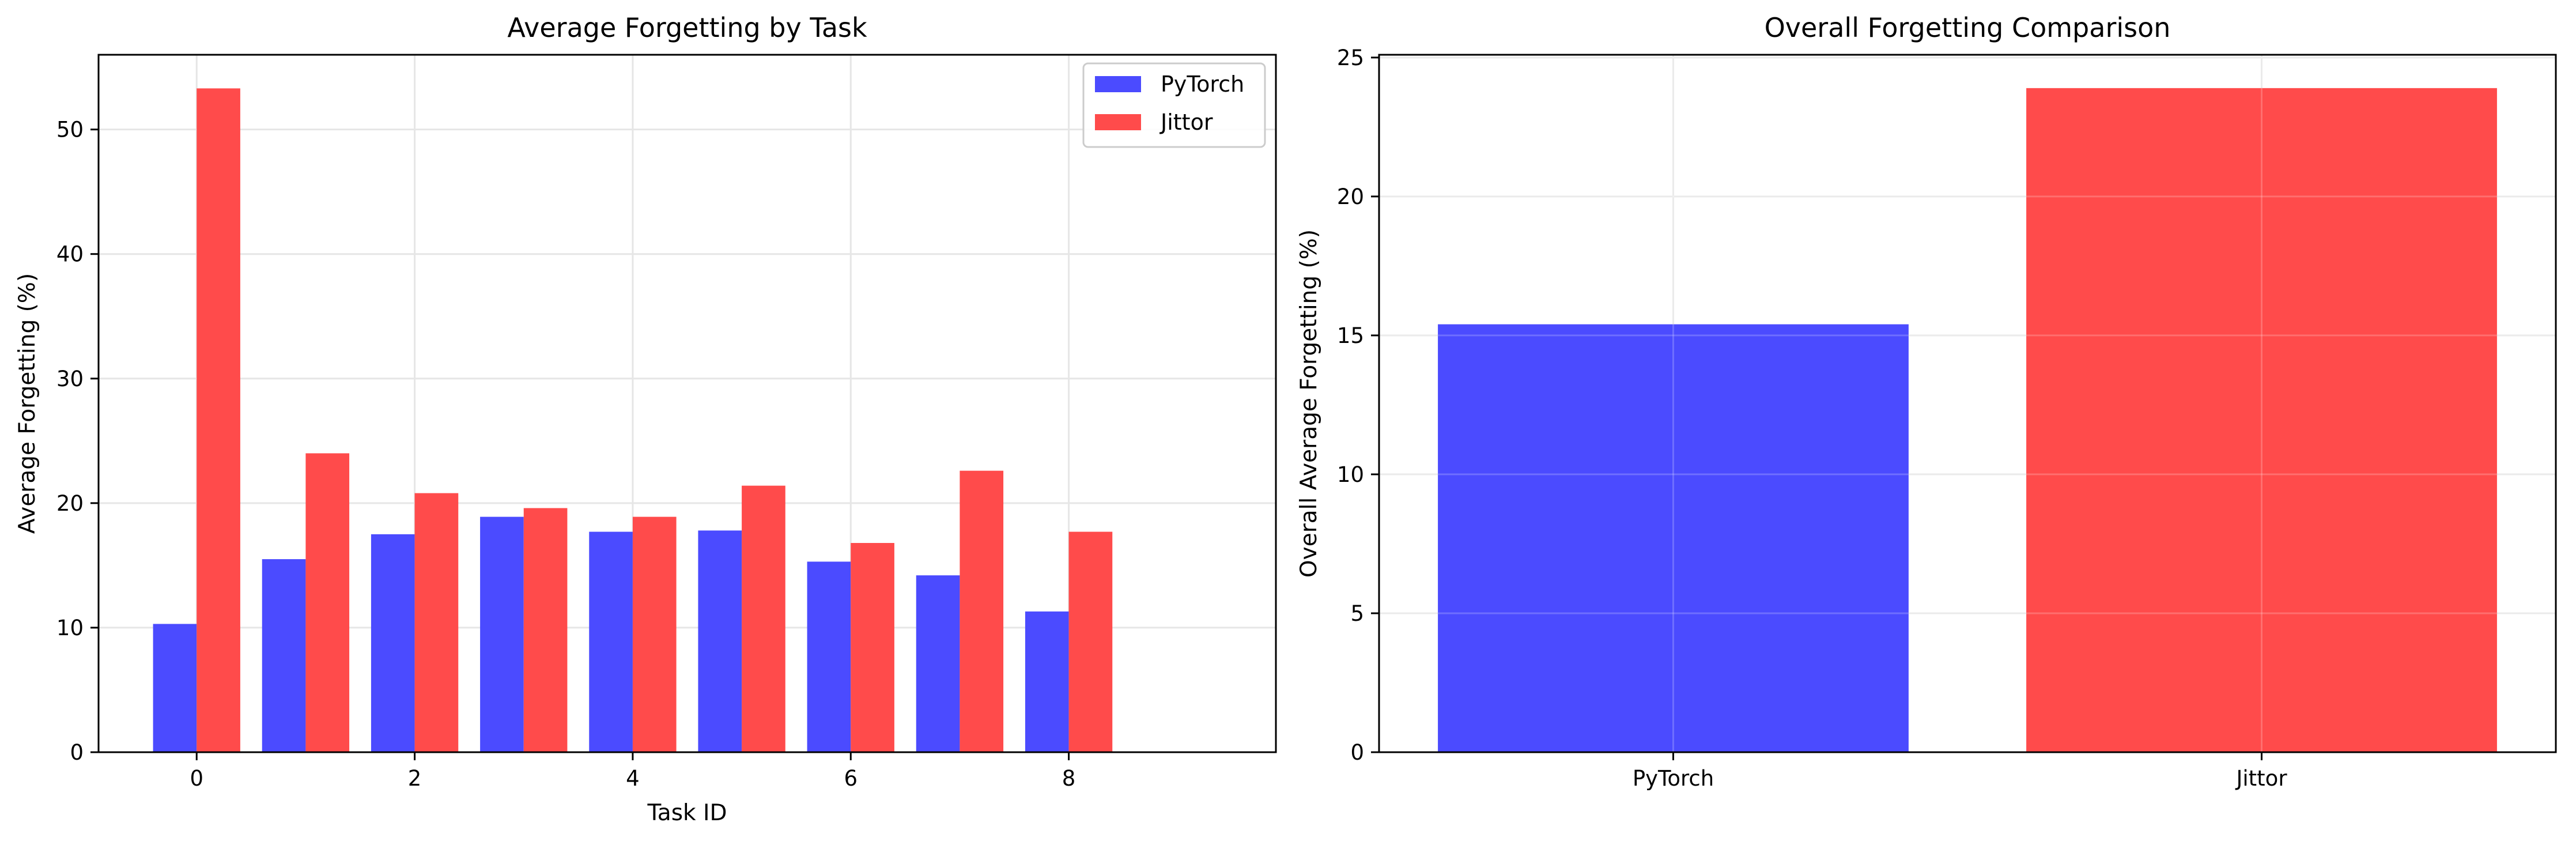 The height and width of the screenshot is (845, 2576). I want to click on y-tick-label: 50, so click(70, 130).